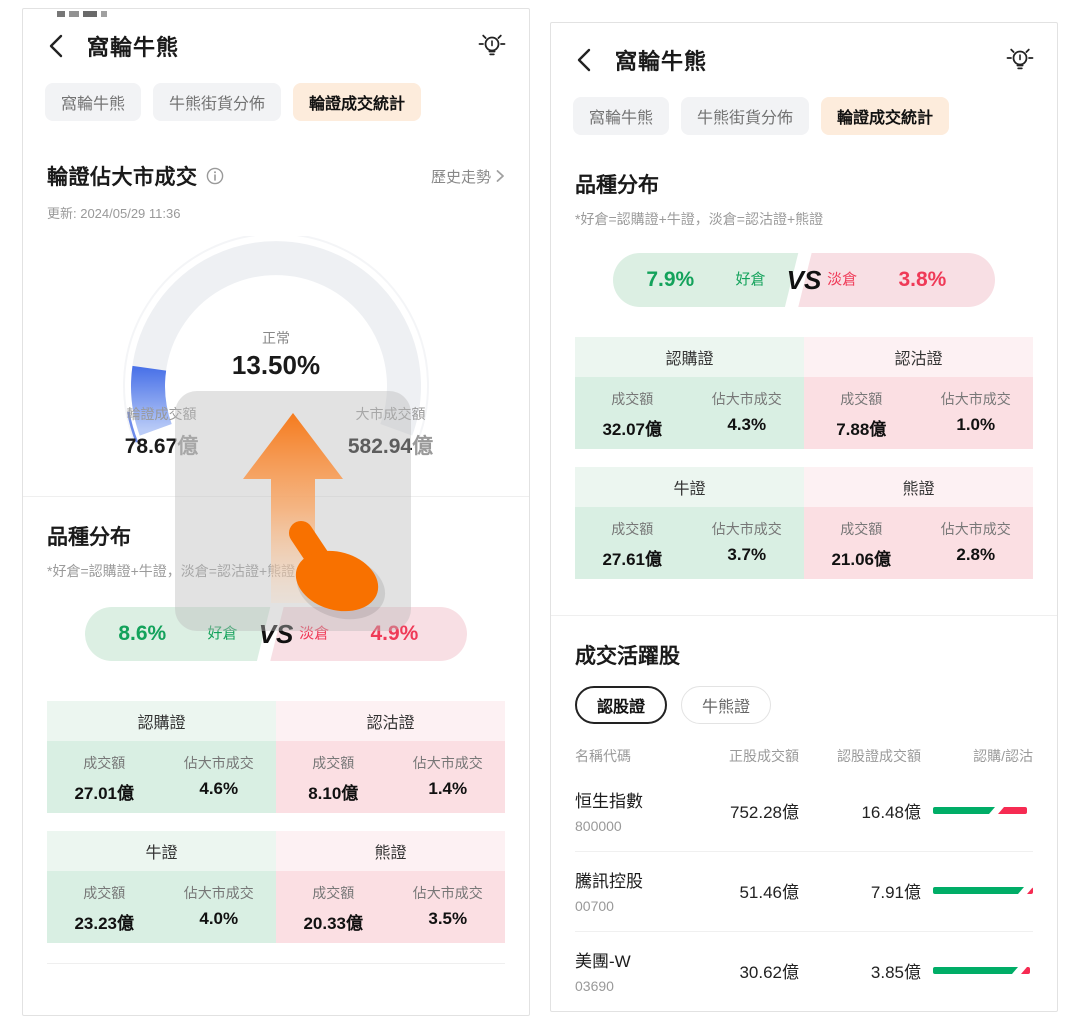 Image resolution: width=1080 pixels, height=1036 pixels. What do you see at coordinates (142, 633) in the screenshot?
I see `long-percent: 8.6%` at bounding box center [142, 633].